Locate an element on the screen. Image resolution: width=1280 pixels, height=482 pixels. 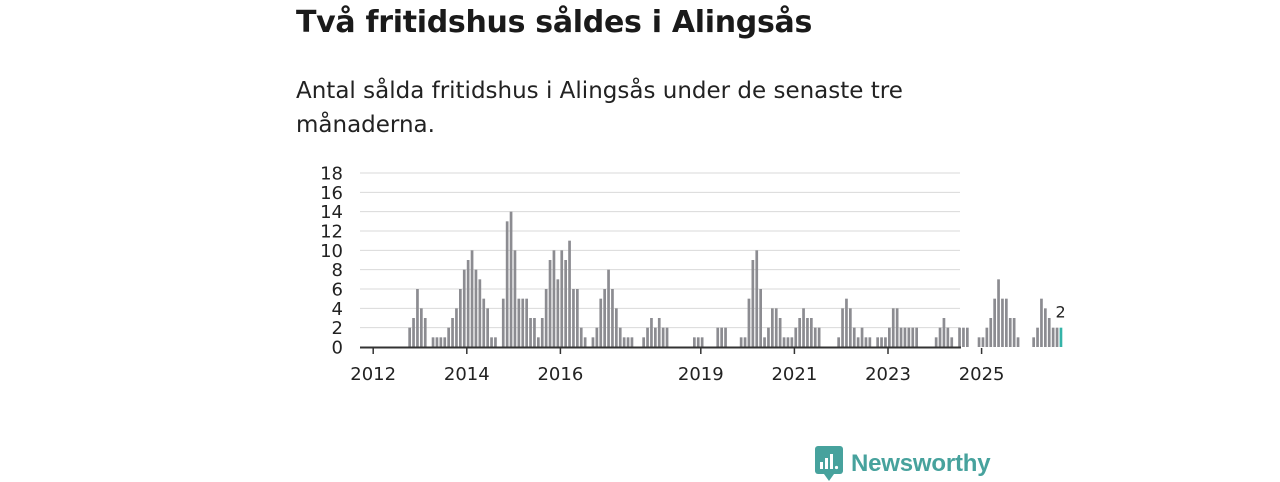
bar-latest is located at coordinates (1061, 337).